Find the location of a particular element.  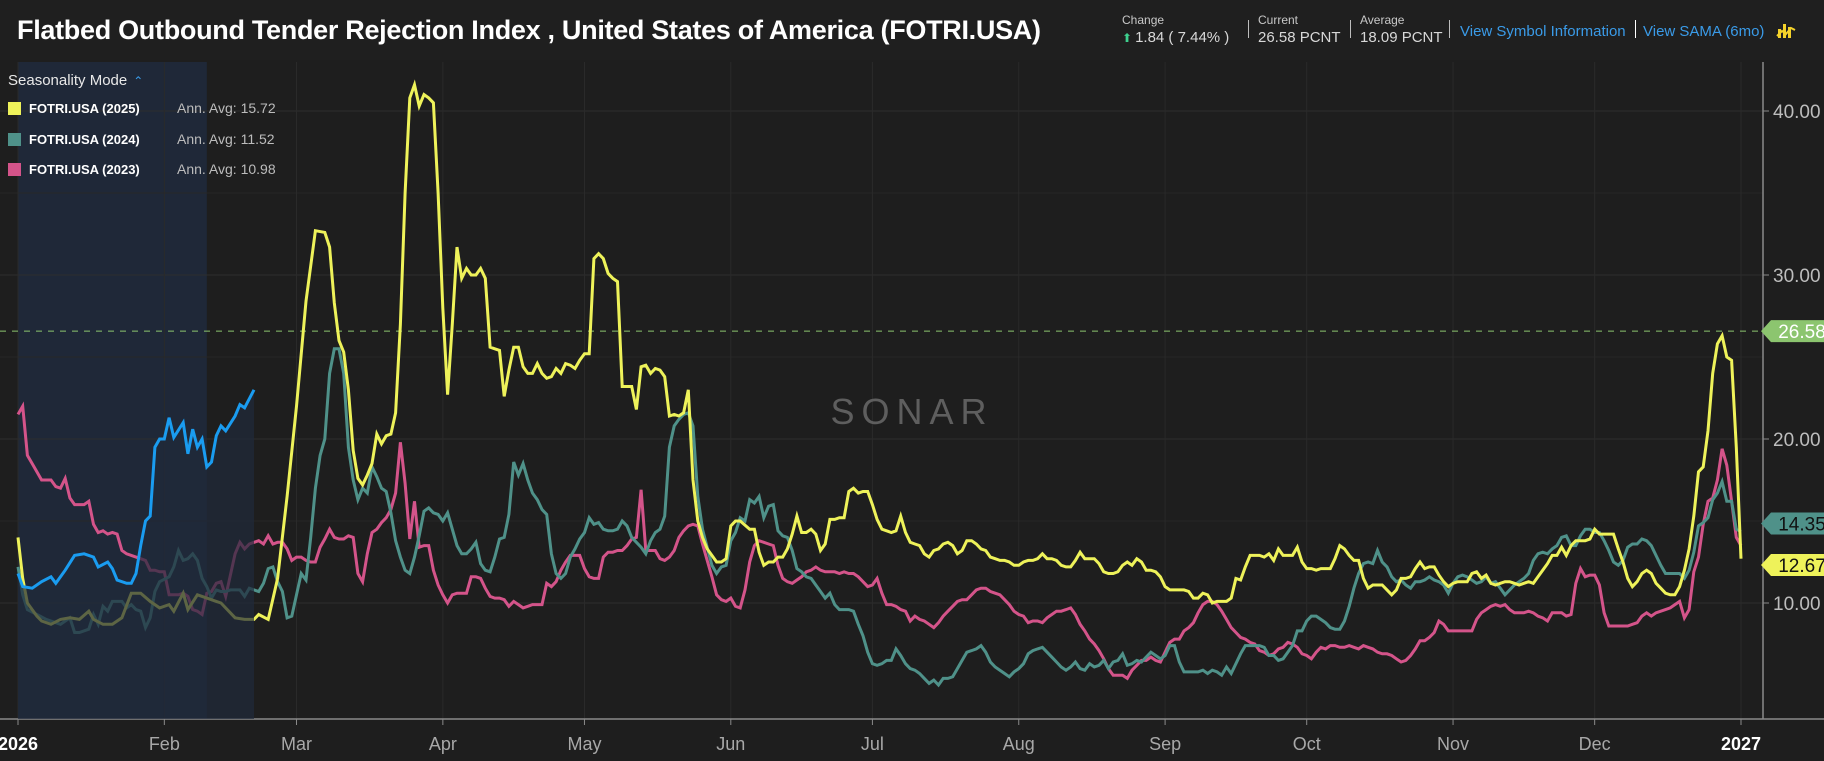

x-tick-label: Sep is located at coordinates (1165, 744).